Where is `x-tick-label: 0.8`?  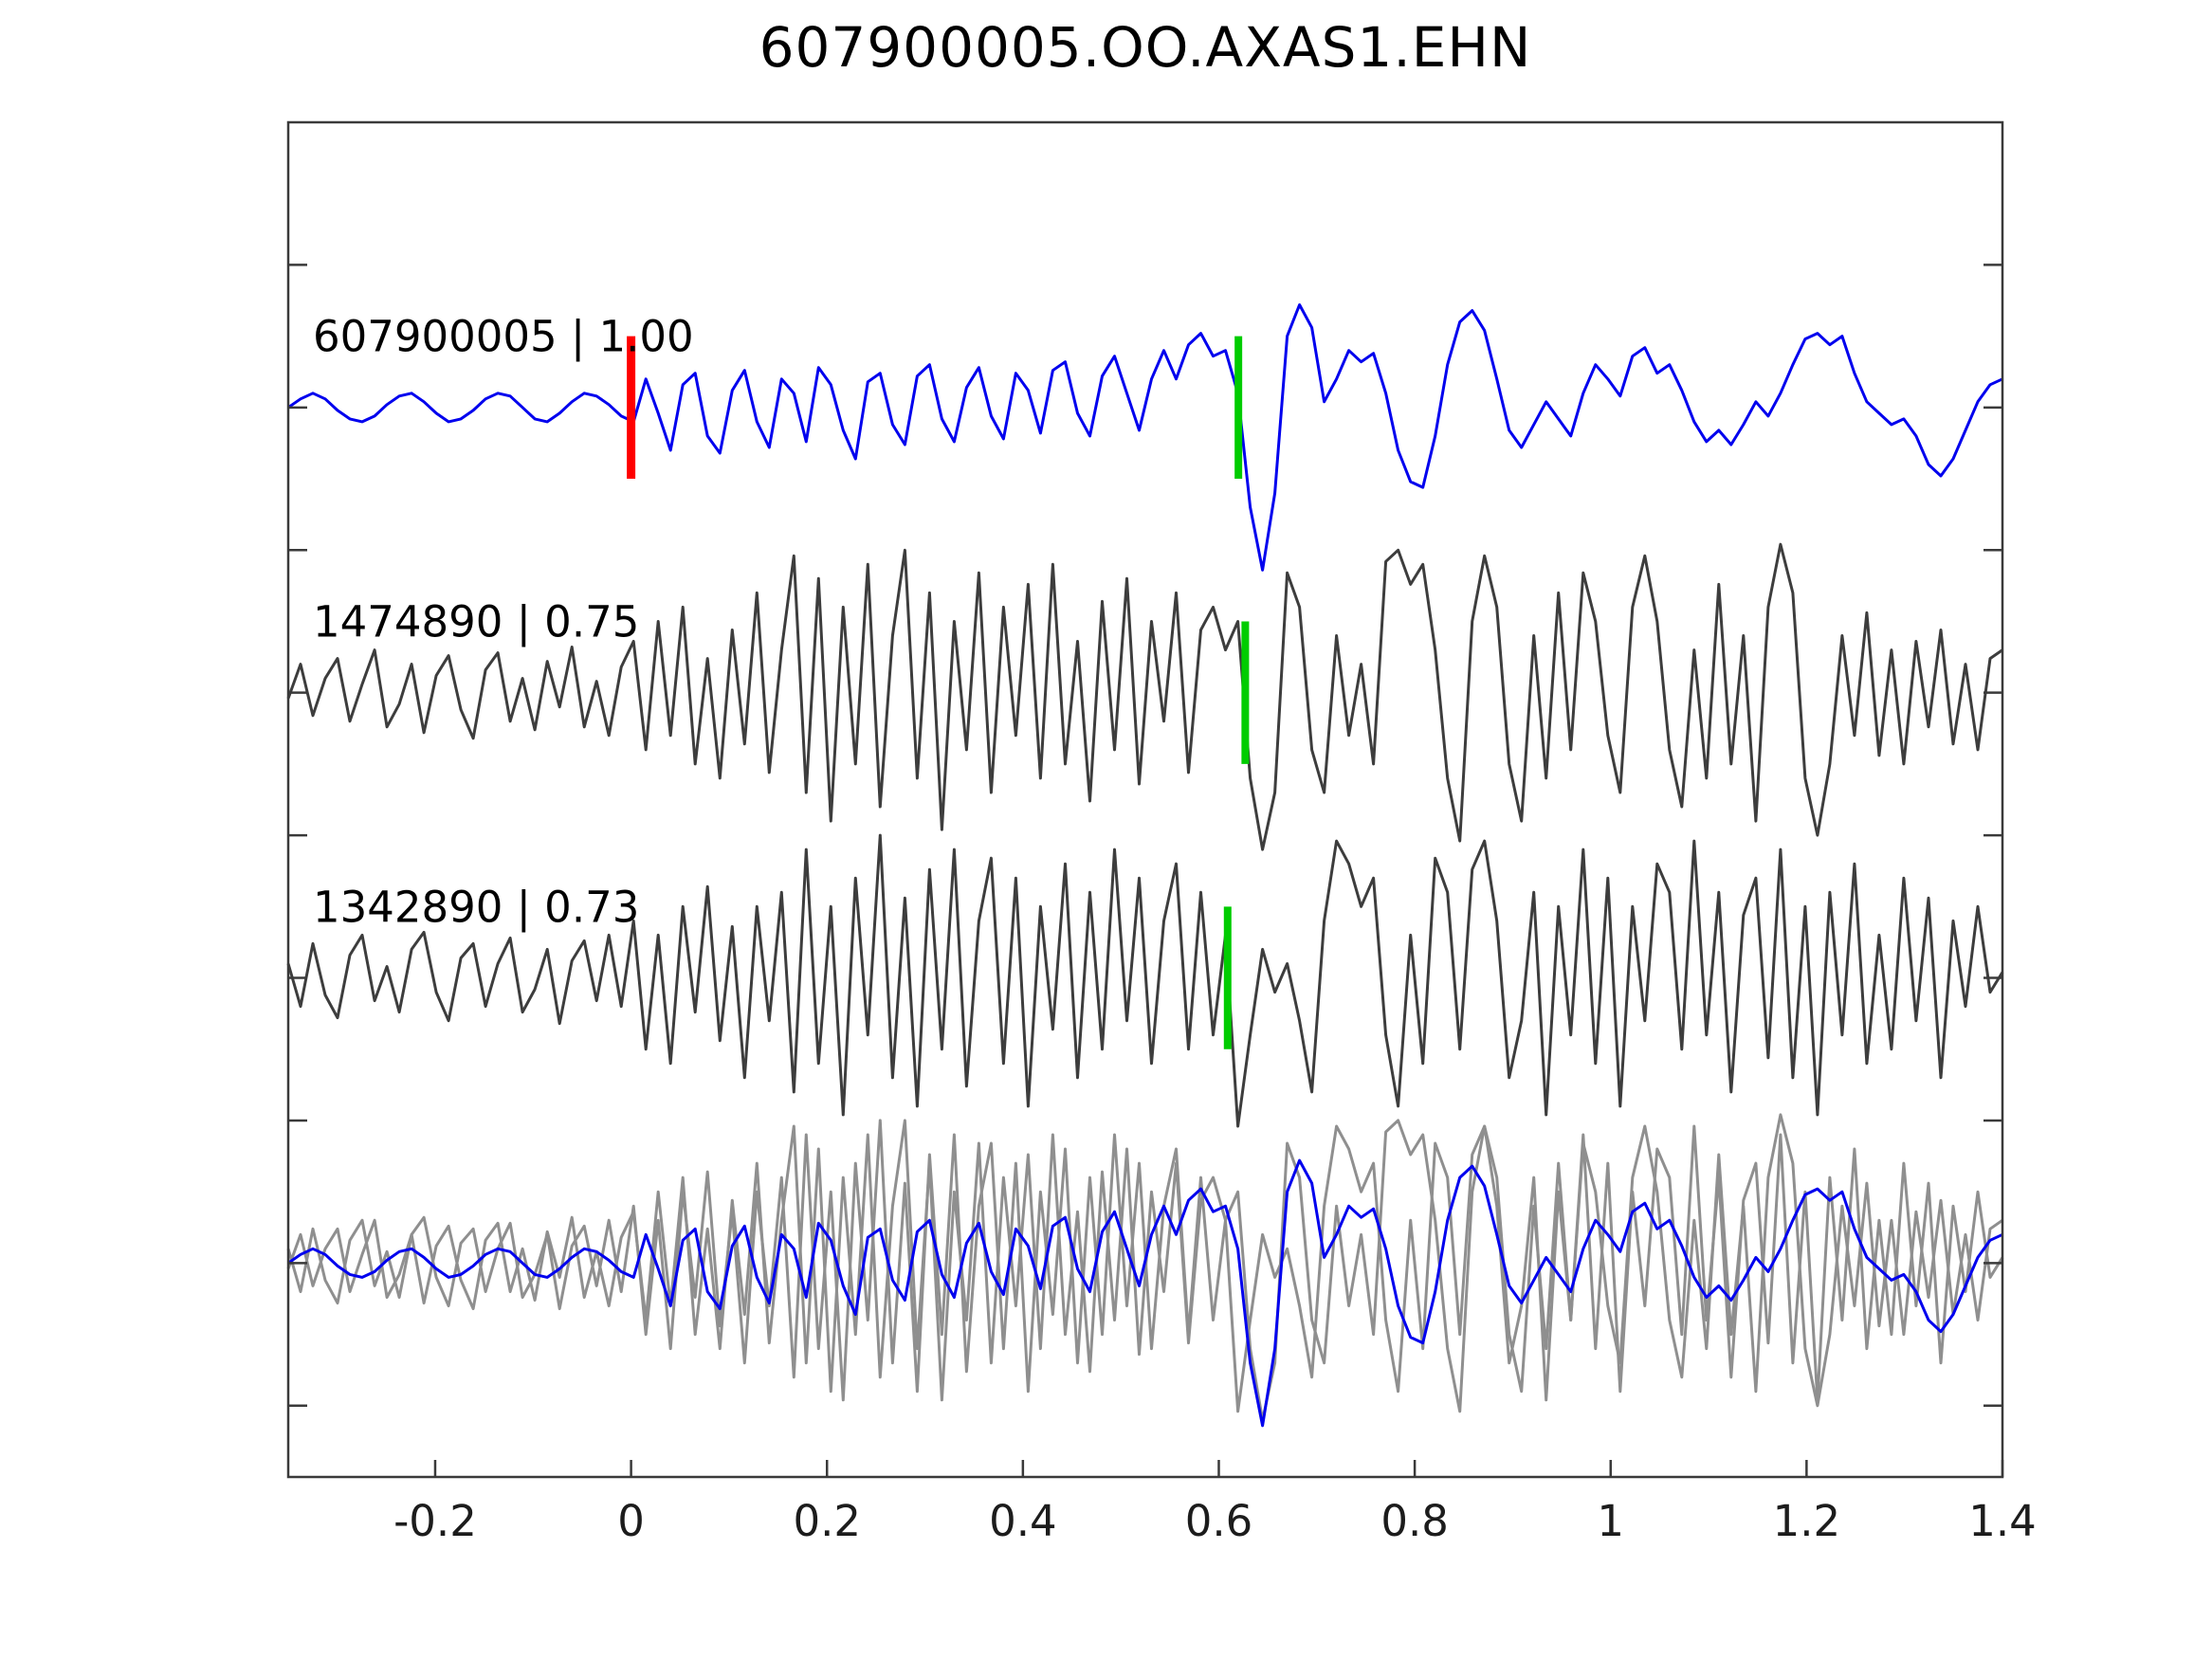
x-tick-label: 0.8 is located at coordinates (1414, 1521).